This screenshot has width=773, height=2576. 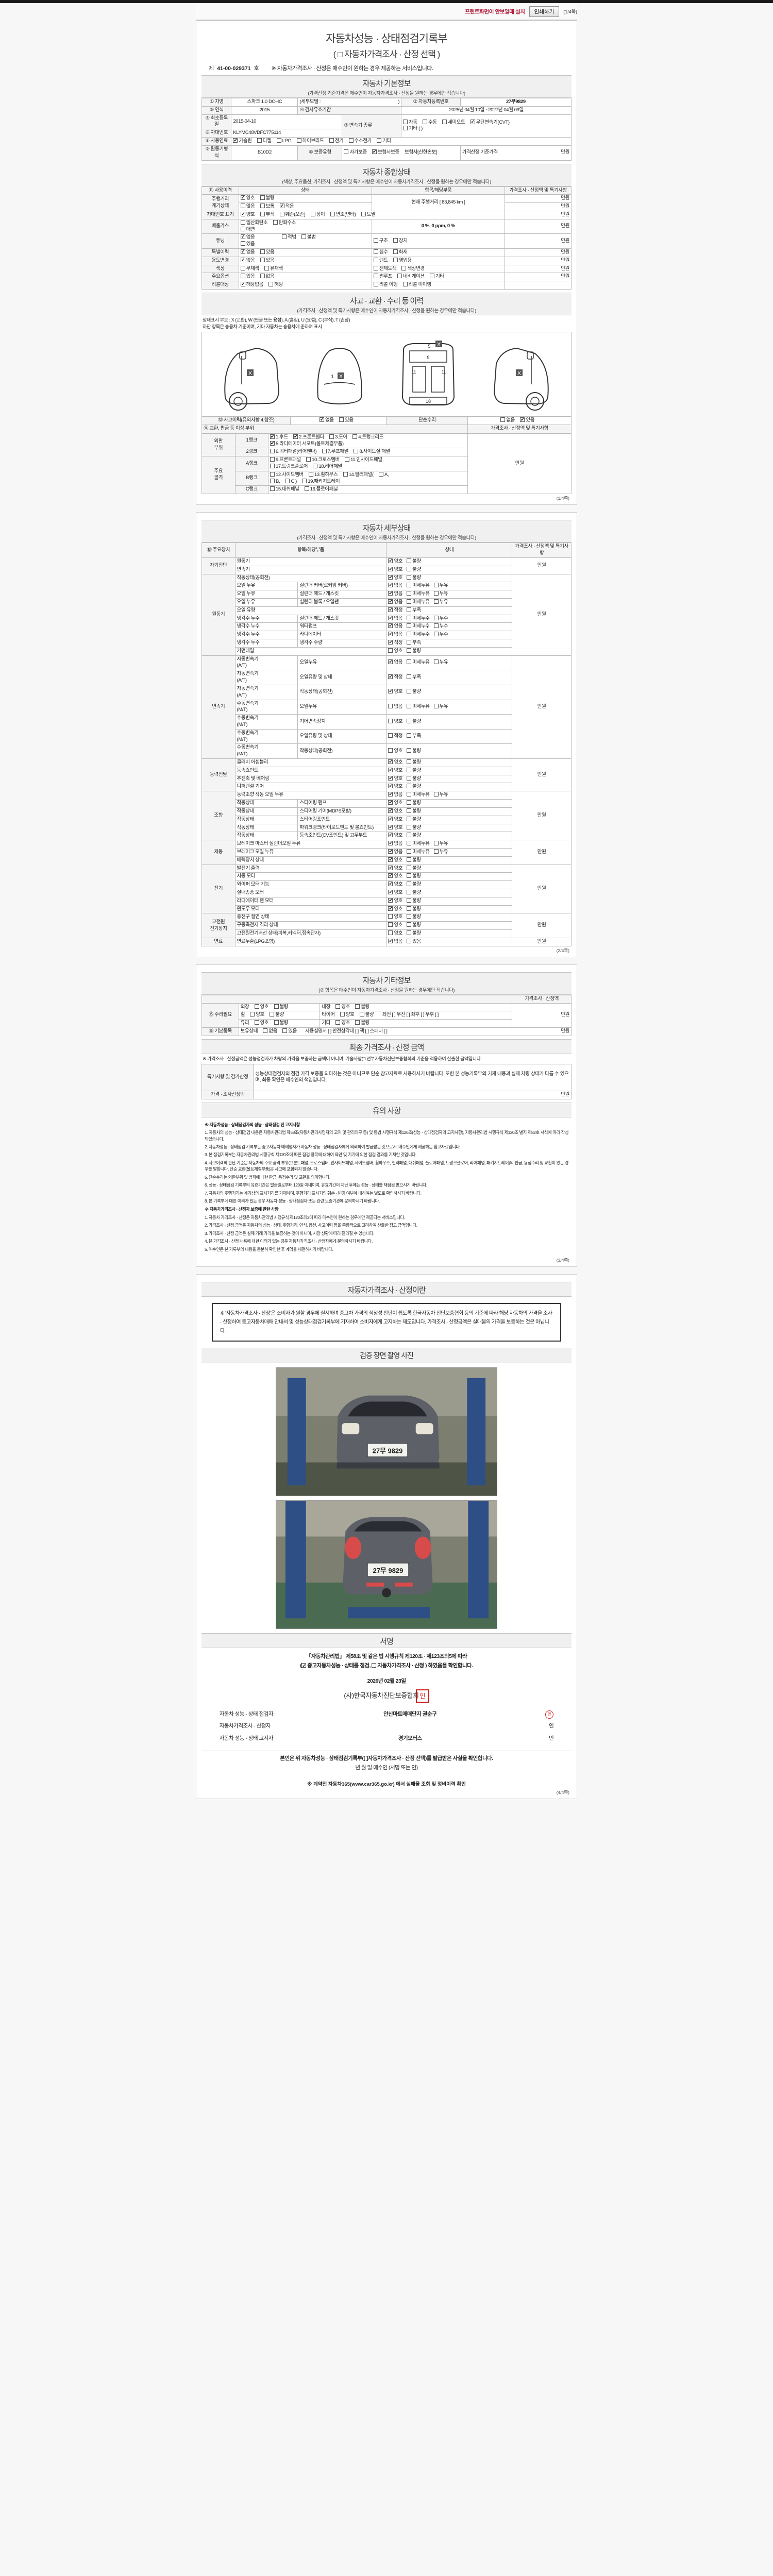 What do you see at coordinates (372, 452) in the screenshot?
I see `part-side-sill-panel: 8.사이드실 패널` at bounding box center [372, 452].